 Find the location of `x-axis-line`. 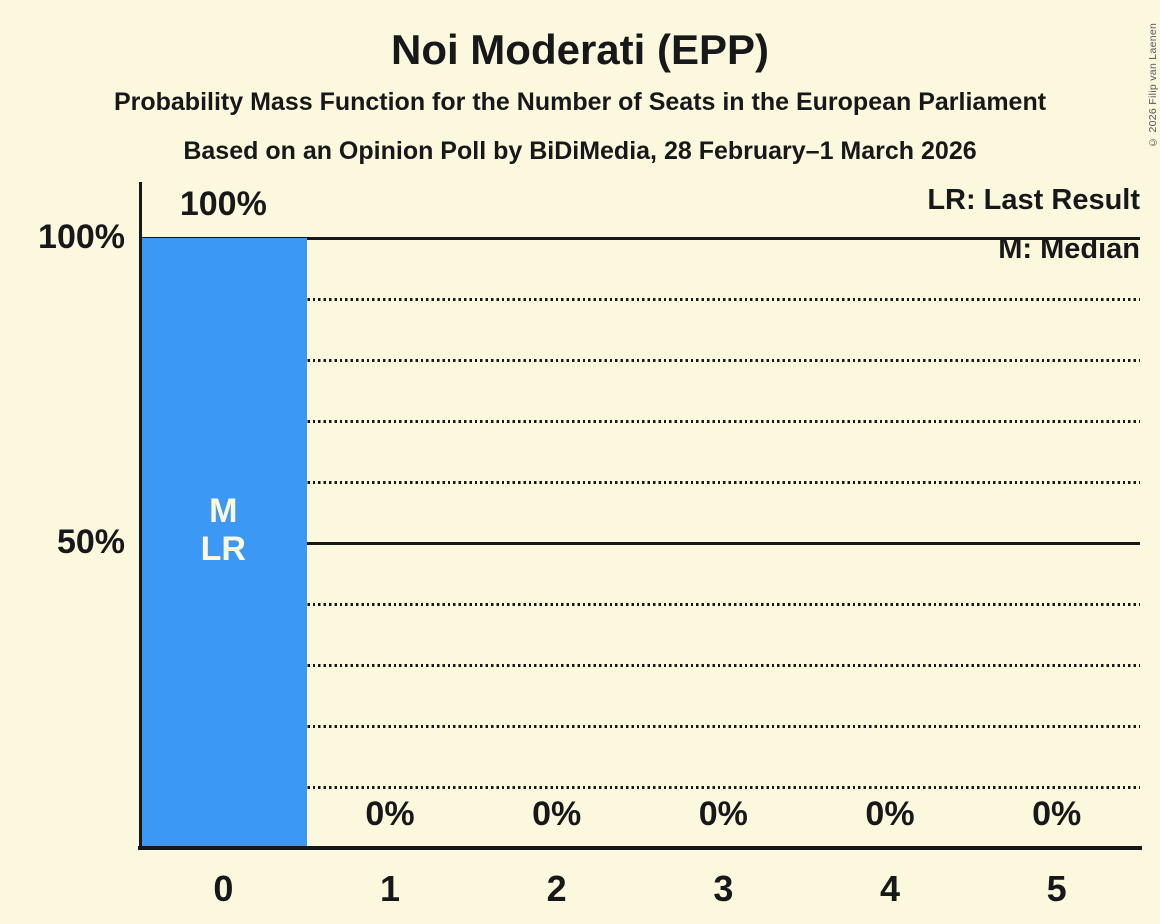

x-axis-line is located at coordinates (640, 848).